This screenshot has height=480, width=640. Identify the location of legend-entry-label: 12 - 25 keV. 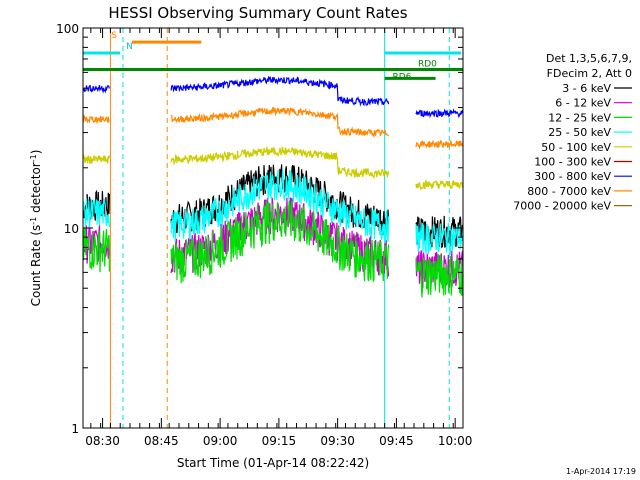
(579, 117).